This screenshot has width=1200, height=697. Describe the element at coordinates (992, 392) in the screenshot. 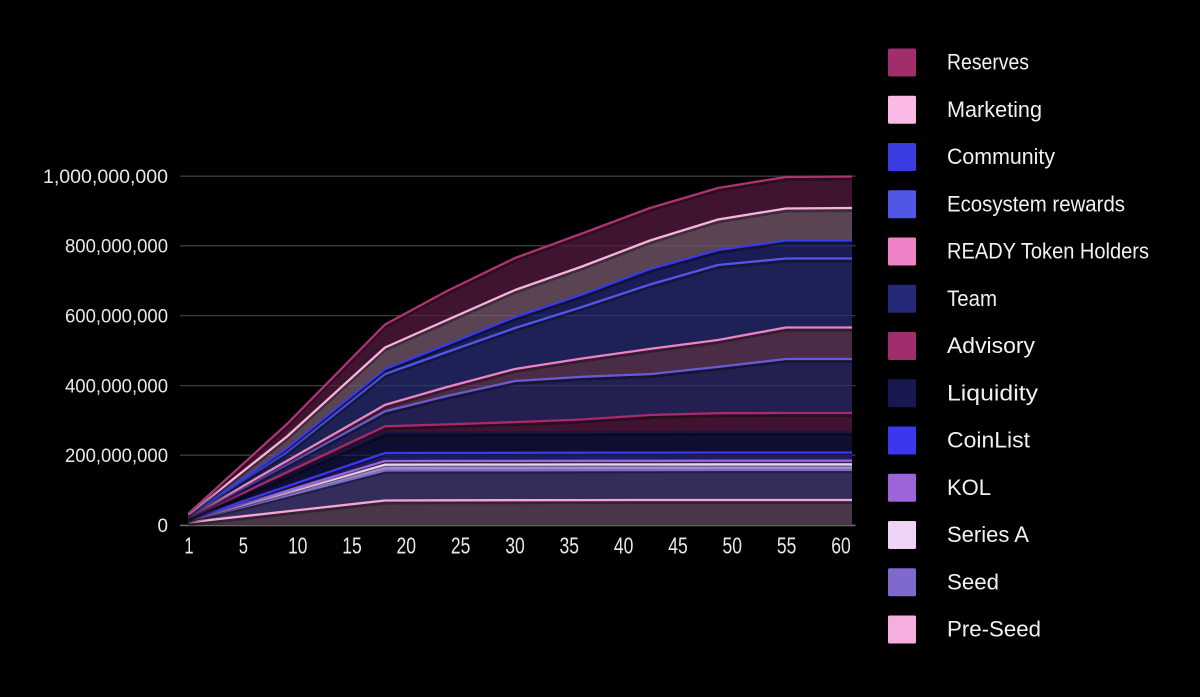

I see `svg-text: Liquidity` at that location.